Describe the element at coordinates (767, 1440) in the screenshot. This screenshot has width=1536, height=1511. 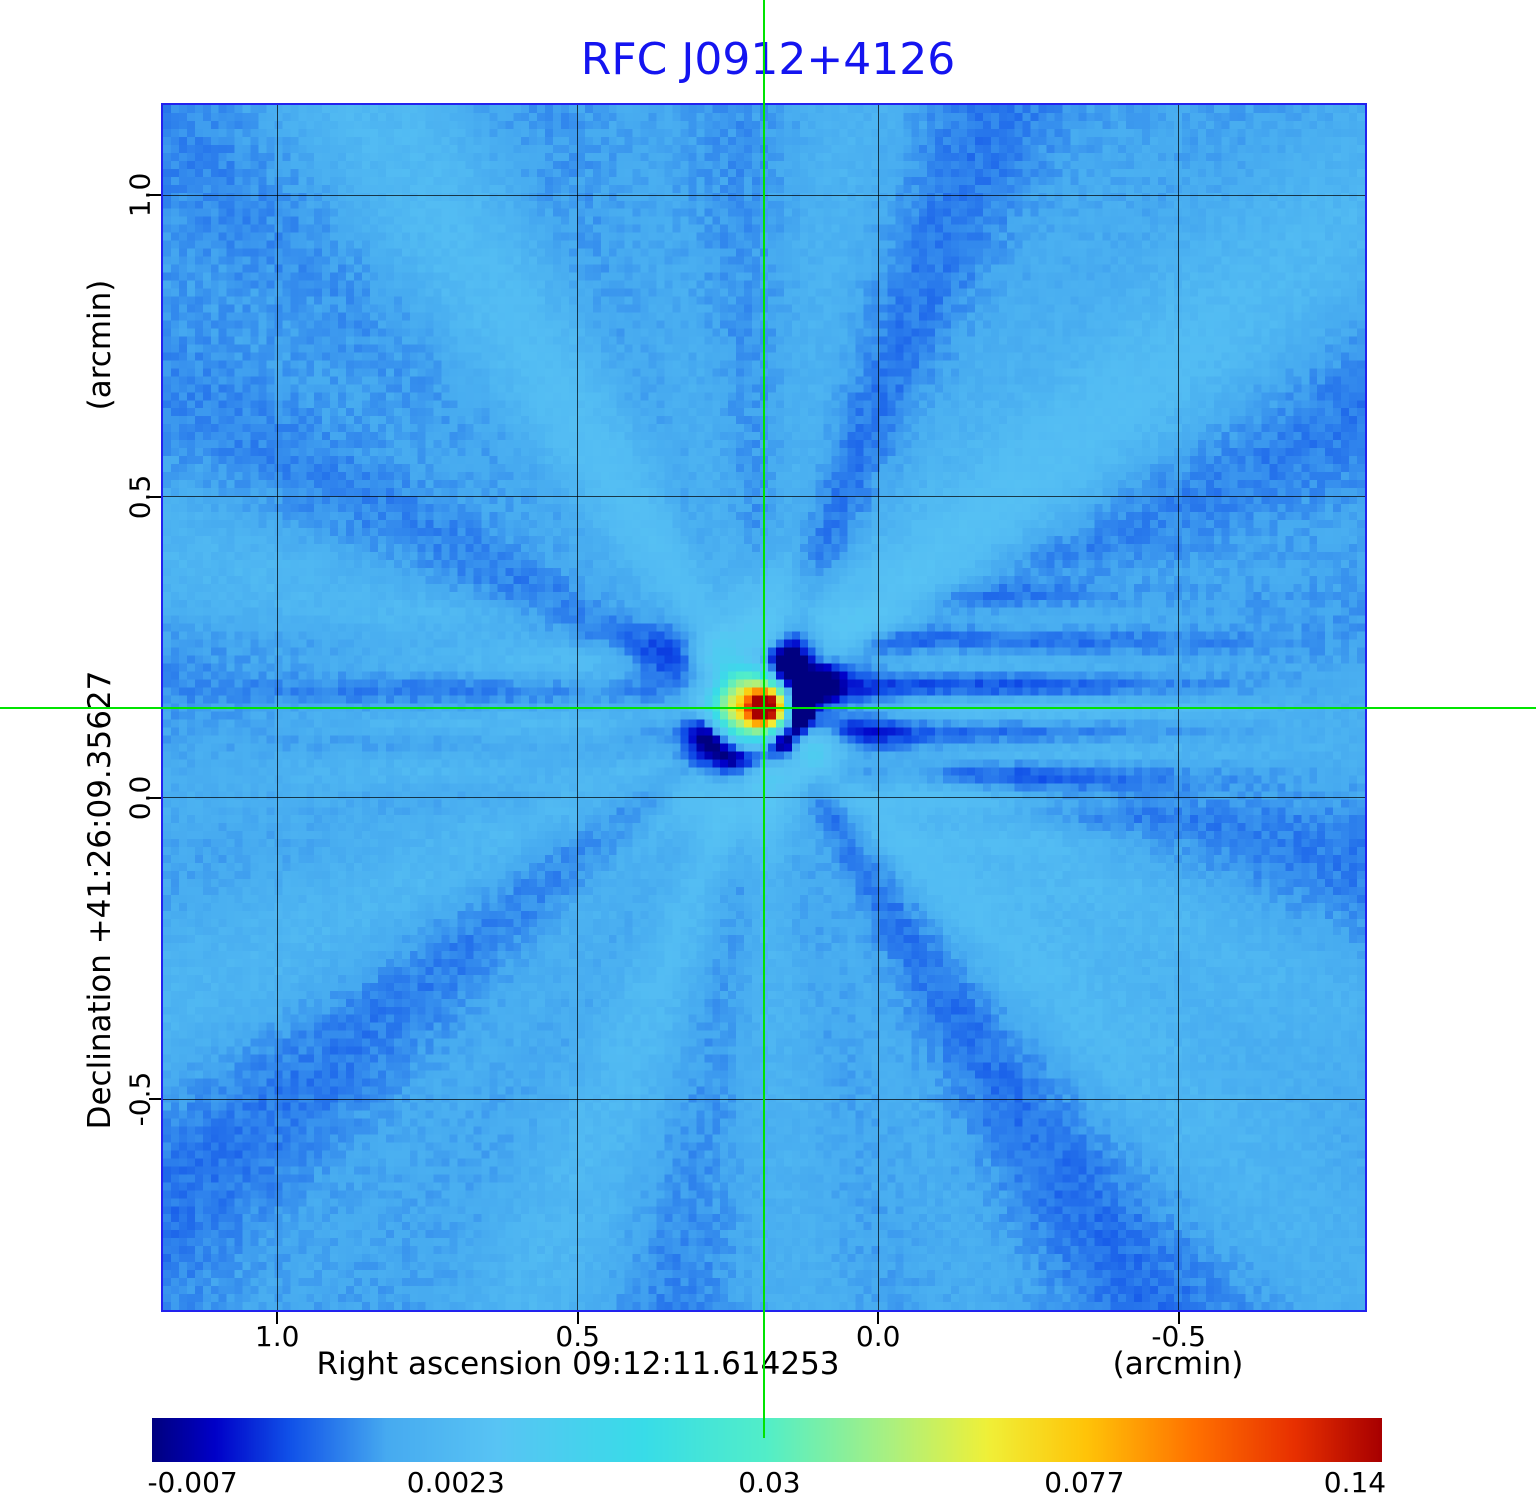
I see `colorbar-gradient` at that location.